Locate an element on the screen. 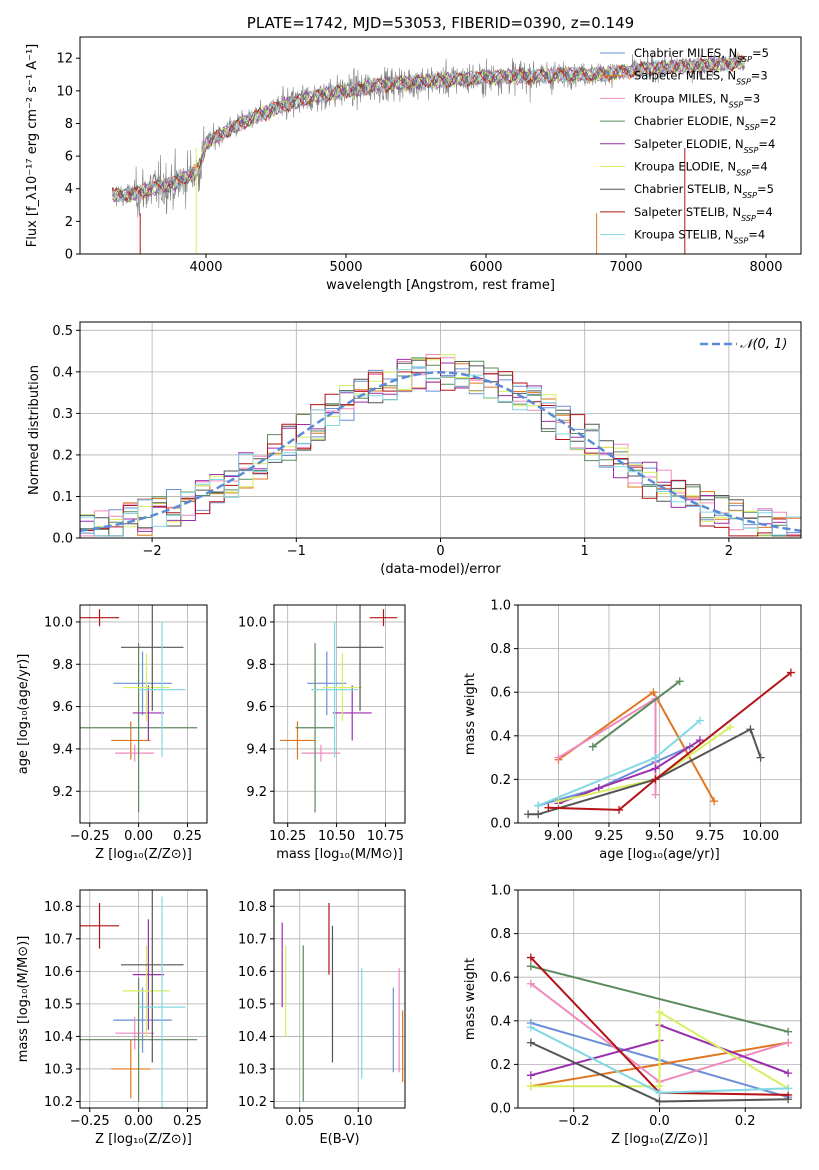 This screenshot has height=1170, width=819. residuals-xtick-label-1: −1 is located at coordinates (296, 551).